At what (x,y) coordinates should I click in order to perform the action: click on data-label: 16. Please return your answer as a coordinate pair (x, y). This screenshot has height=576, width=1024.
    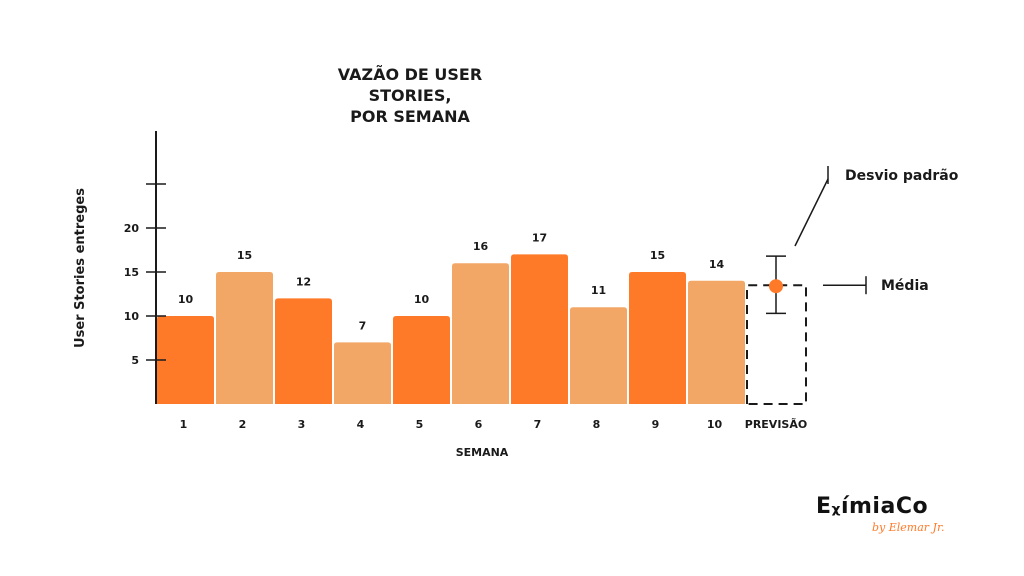
    Looking at the image, I should click on (481, 246).